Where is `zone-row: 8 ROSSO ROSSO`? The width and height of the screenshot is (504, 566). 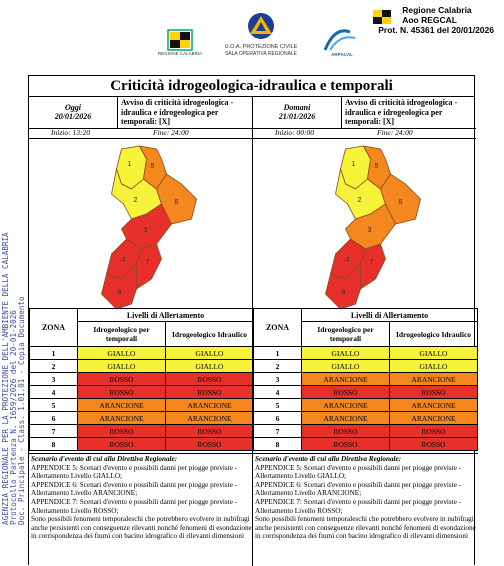 zone-row: 8 ROSSO ROSSO is located at coordinates (366, 444).